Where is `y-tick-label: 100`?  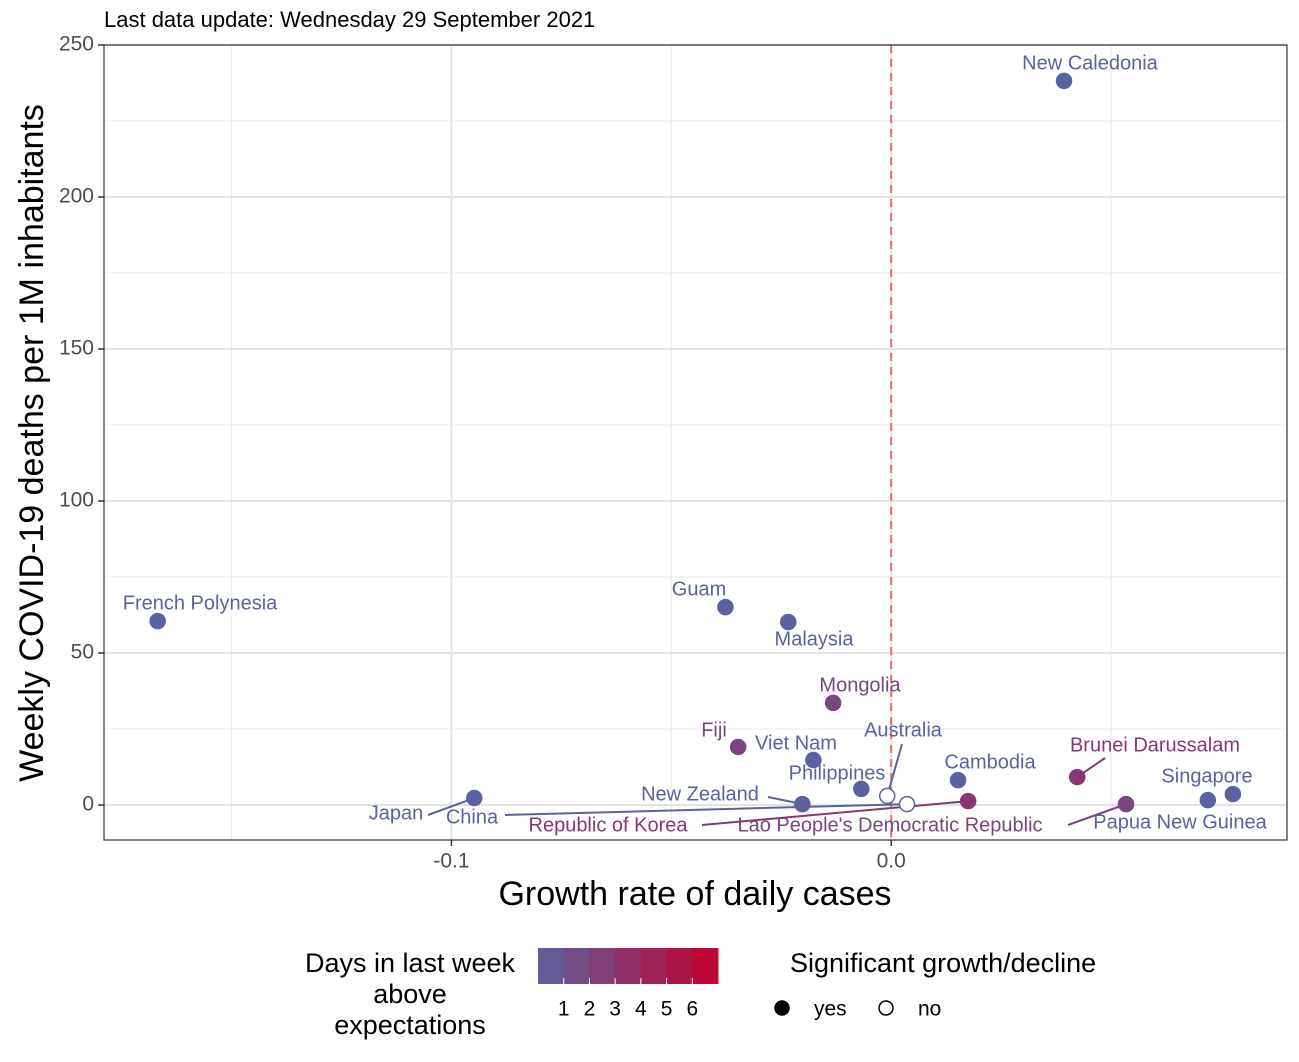 y-tick-label: 100 is located at coordinates (76, 500).